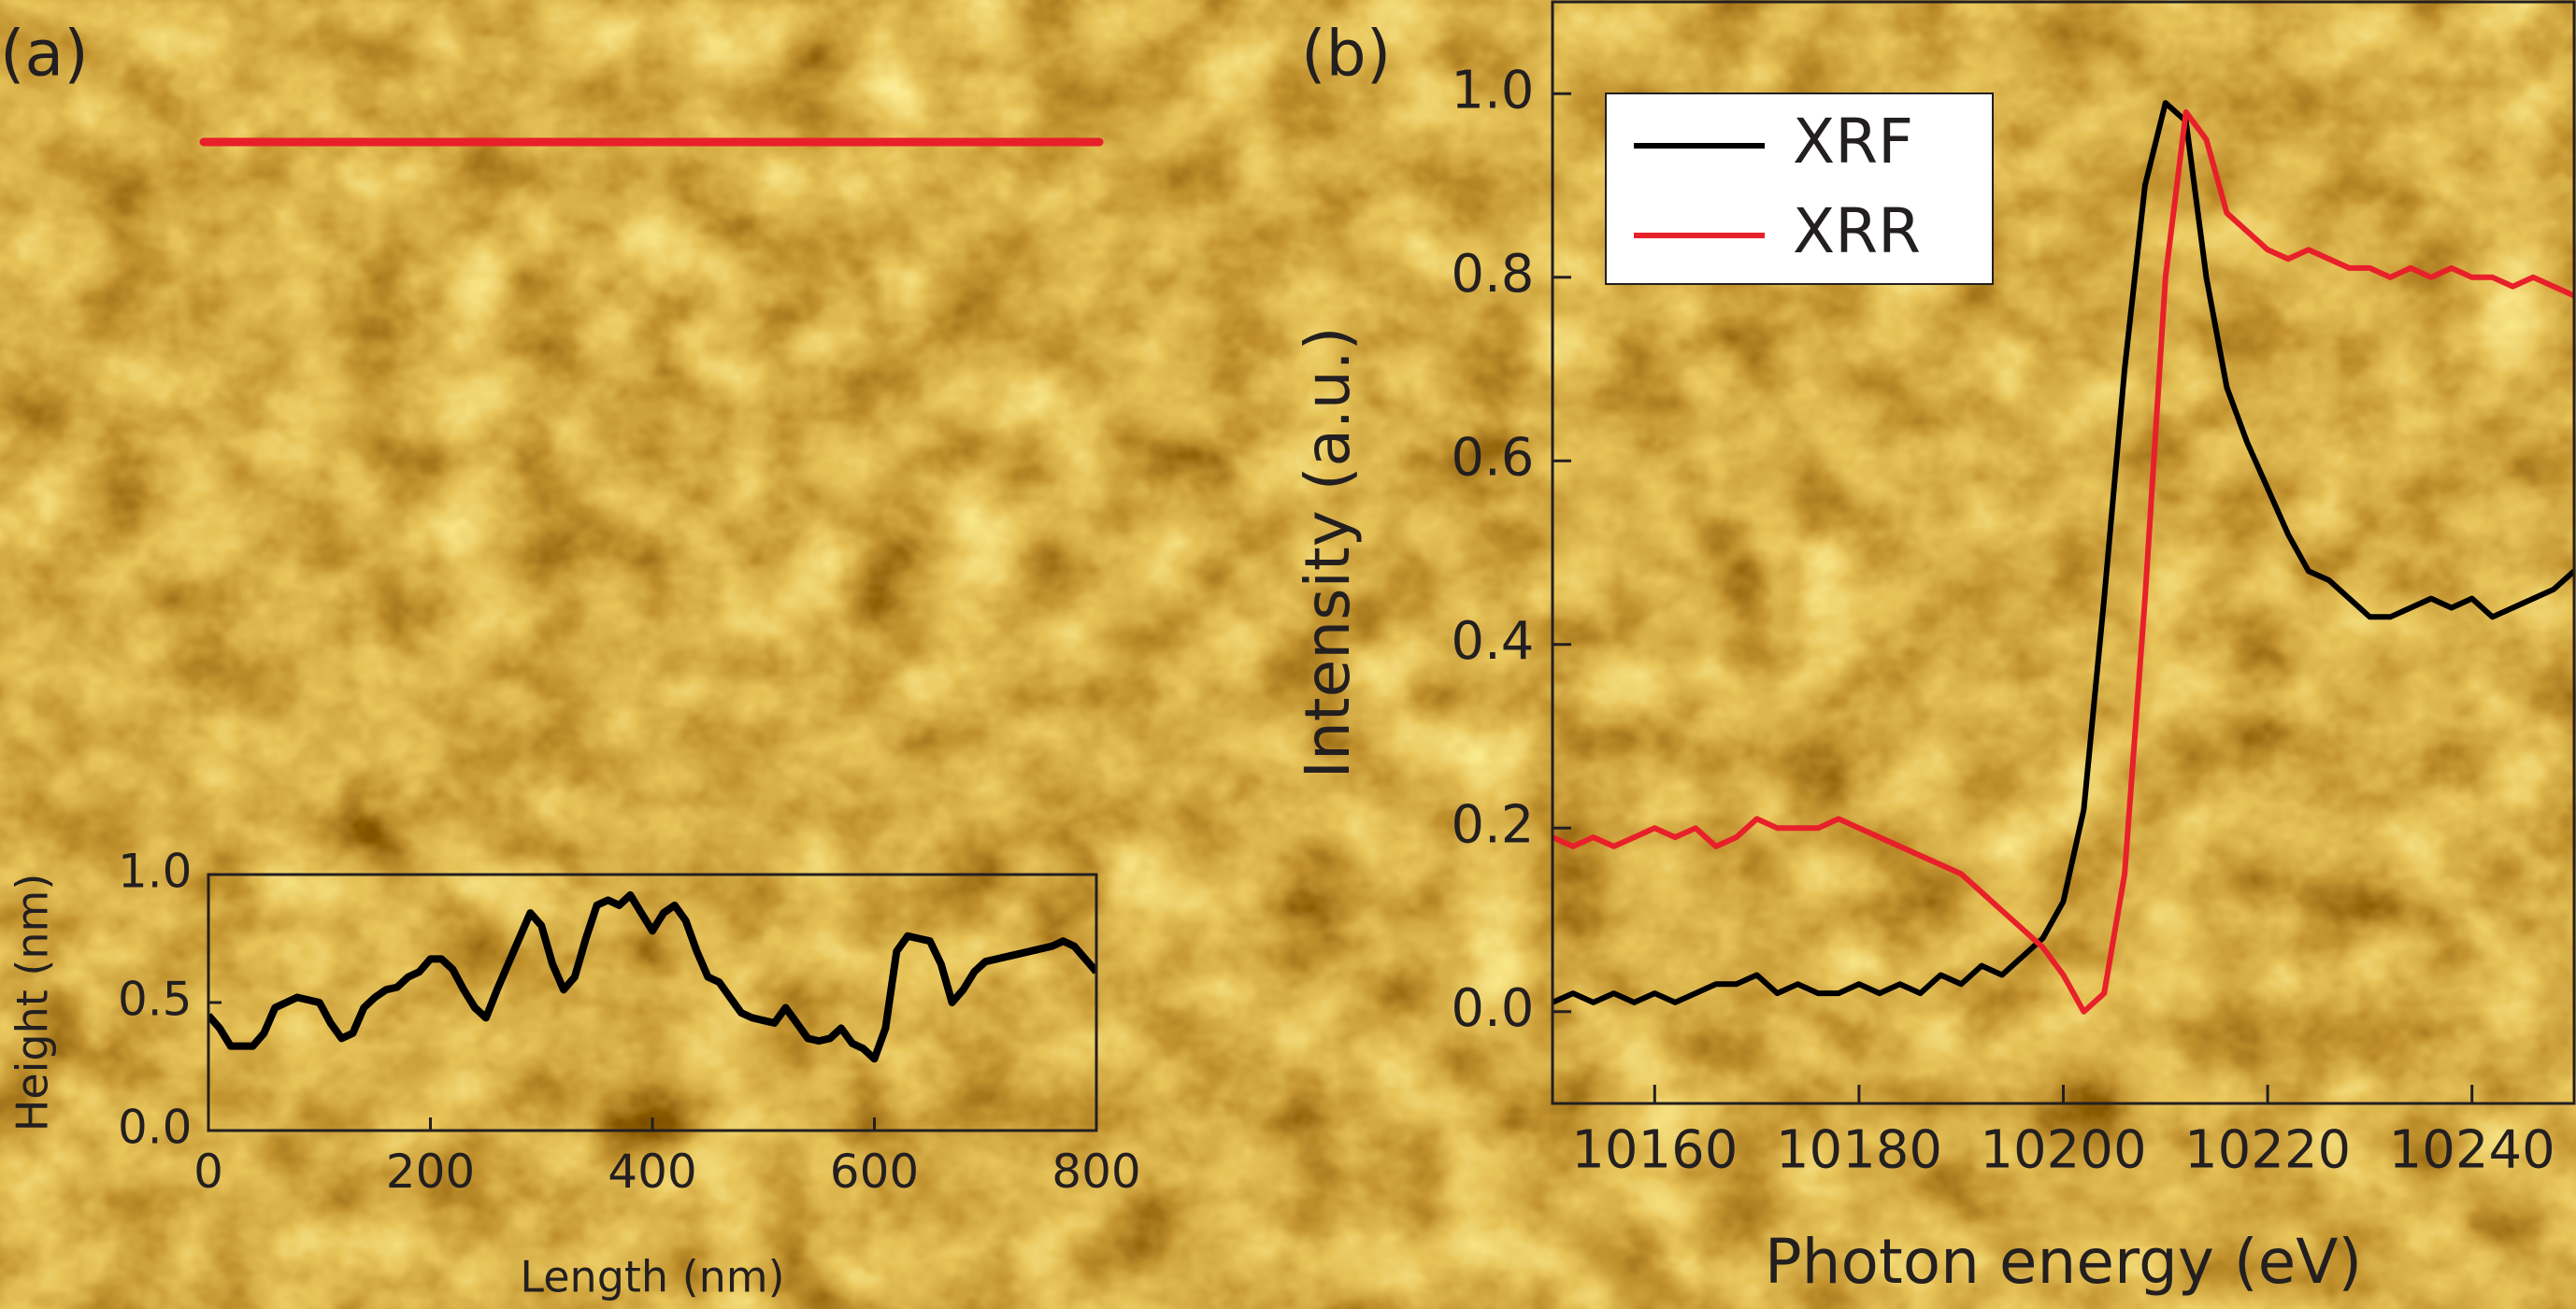 This screenshot has height=1309, width=2576. Describe the element at coordinates (1328, 553) in the screenshot. I see `y-axis-title: Intensity (a.u.)` at that location.